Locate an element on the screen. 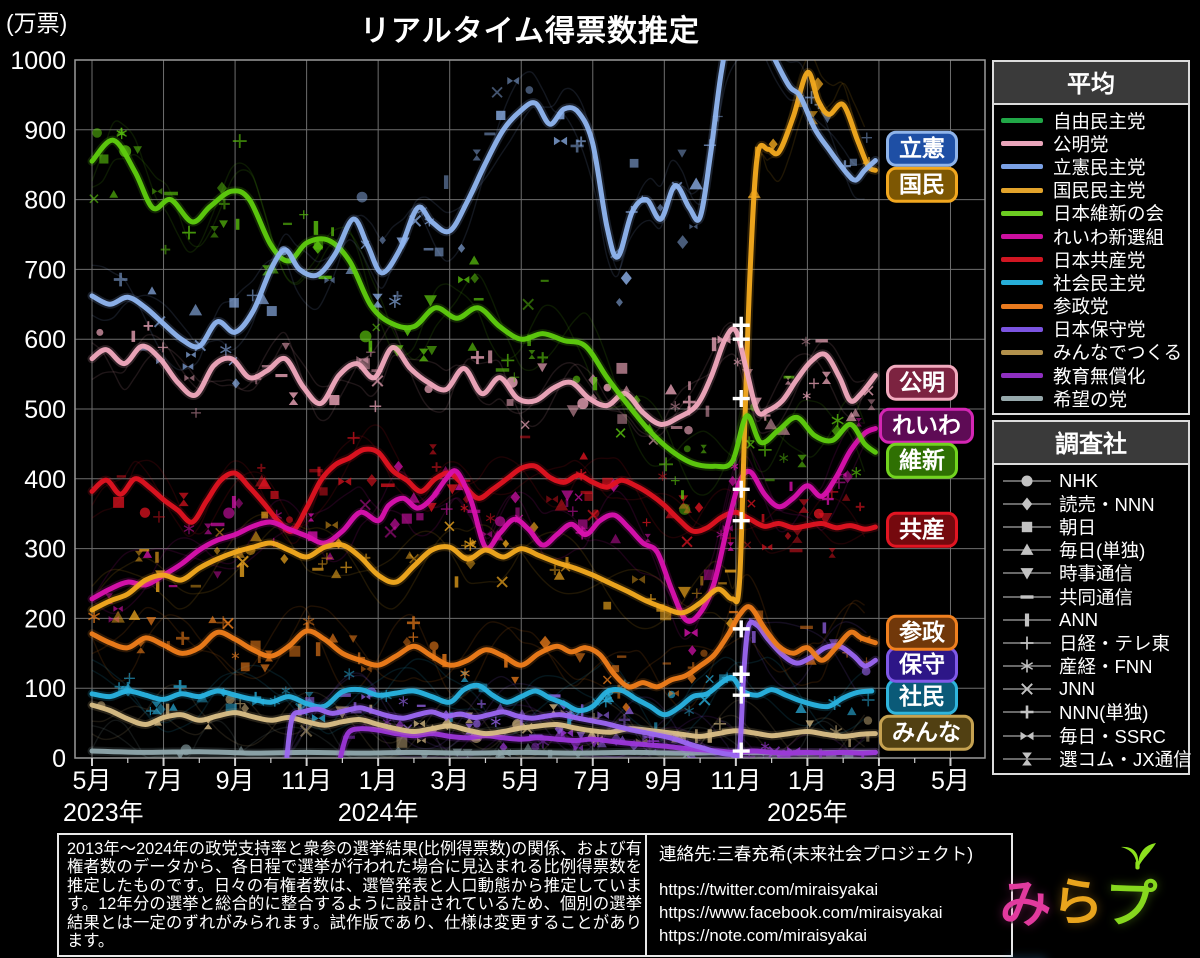  pollster-legend-label: 共同通信 is located at coordinates (1096, 597).